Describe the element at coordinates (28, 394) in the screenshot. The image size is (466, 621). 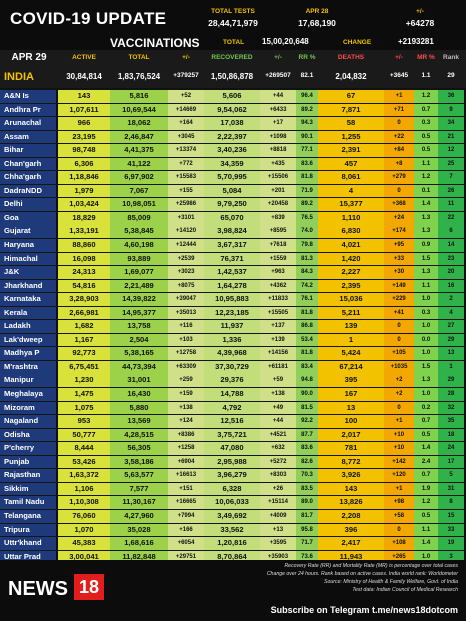
I see `state-name: Meghalaya` at that location.